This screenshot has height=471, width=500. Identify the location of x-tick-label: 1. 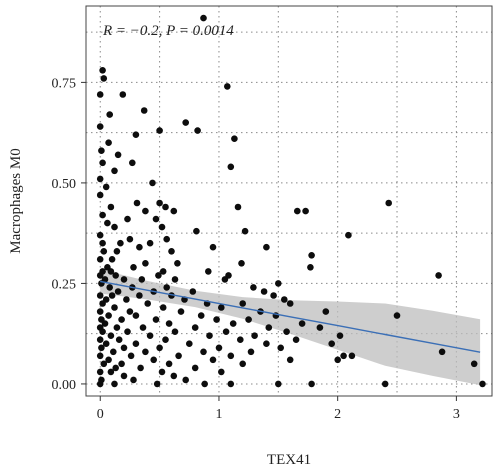
(218, 414).